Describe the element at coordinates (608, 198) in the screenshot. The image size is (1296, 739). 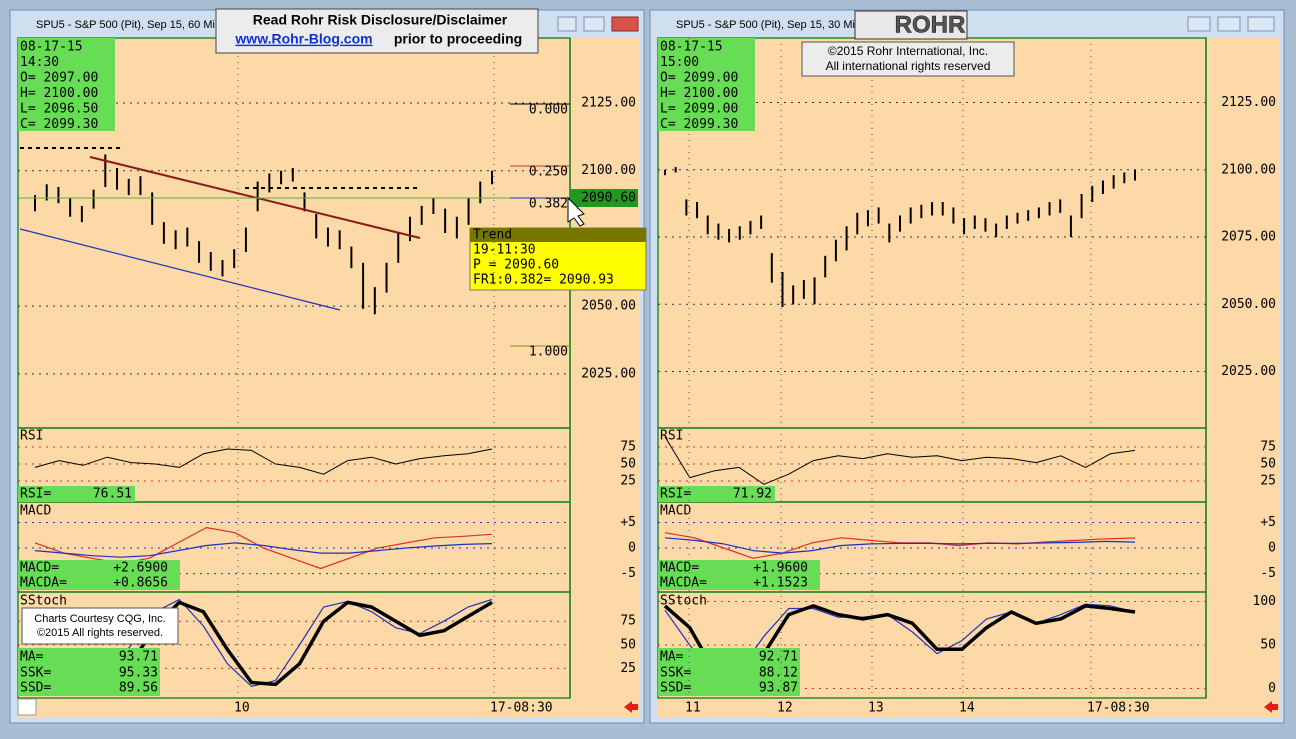
I see `price-marker-label: 2090.60` at that location.